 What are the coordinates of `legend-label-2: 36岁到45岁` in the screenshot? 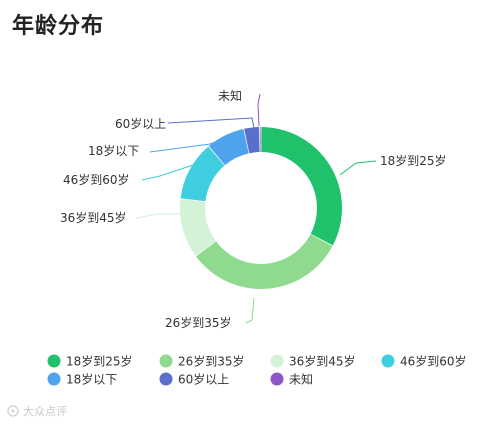 It's located at (322, 361).